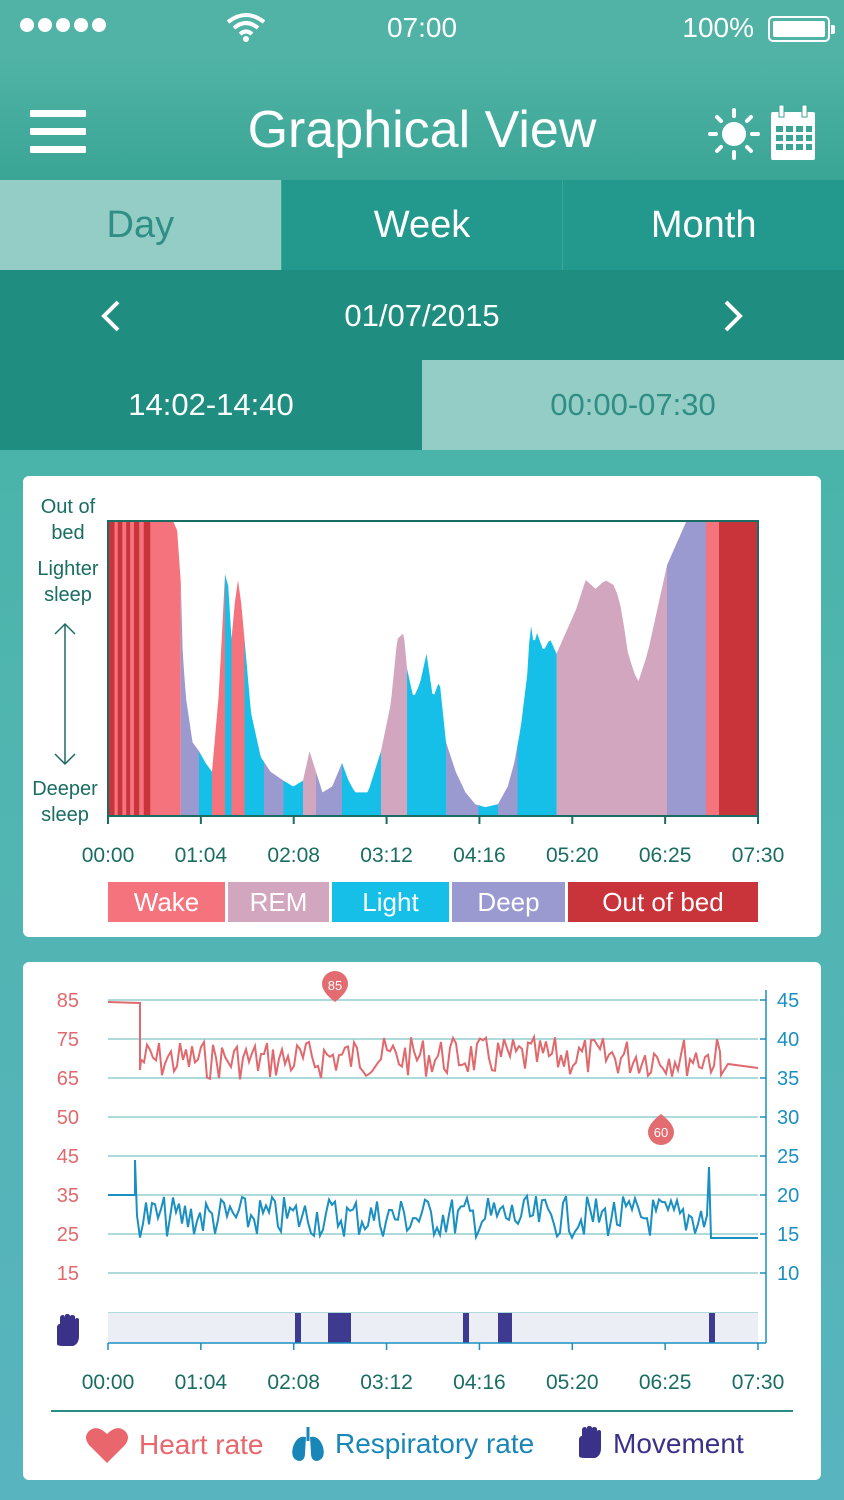  Describe the element at coordinates (168, 902) in the screenshot. I see `legend-wake: Wake` at that location.